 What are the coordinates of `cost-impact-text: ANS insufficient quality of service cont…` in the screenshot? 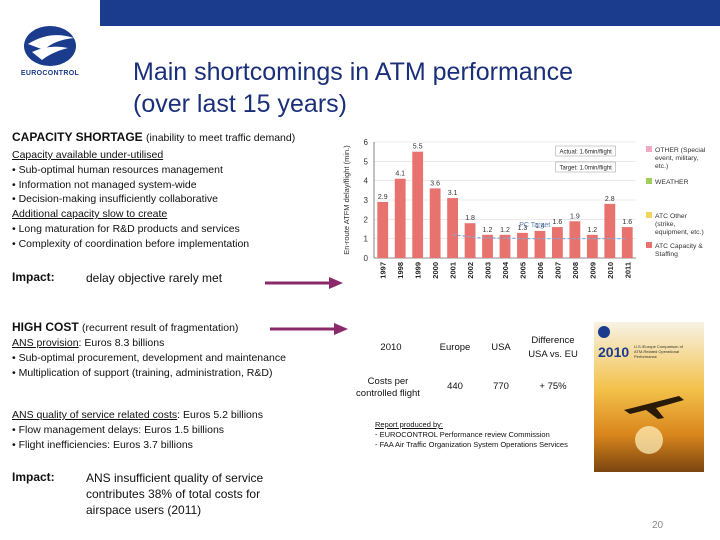 It's located at (174, 494).